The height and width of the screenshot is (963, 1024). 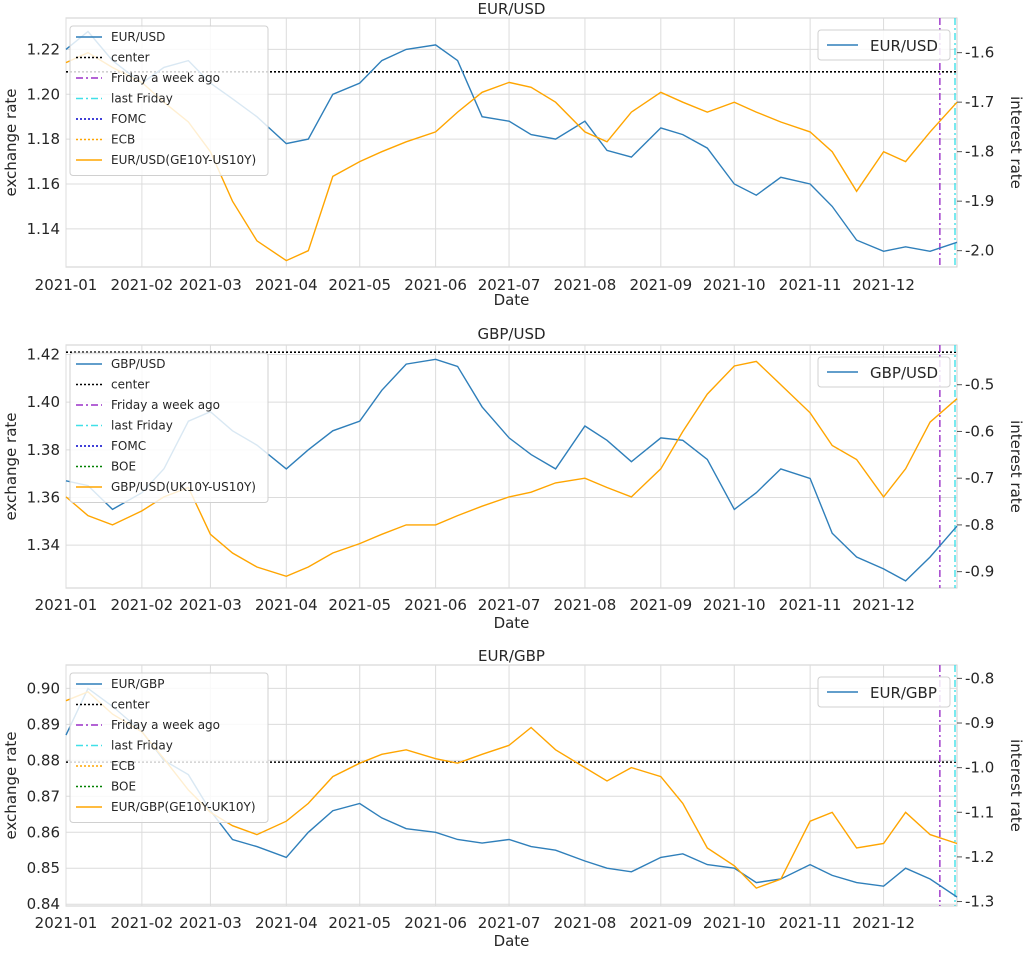 What do you see at coordinates (511, 334) in the screenshot?
I see `chart-title: GBP/USD` at bounding box center [511, 334].